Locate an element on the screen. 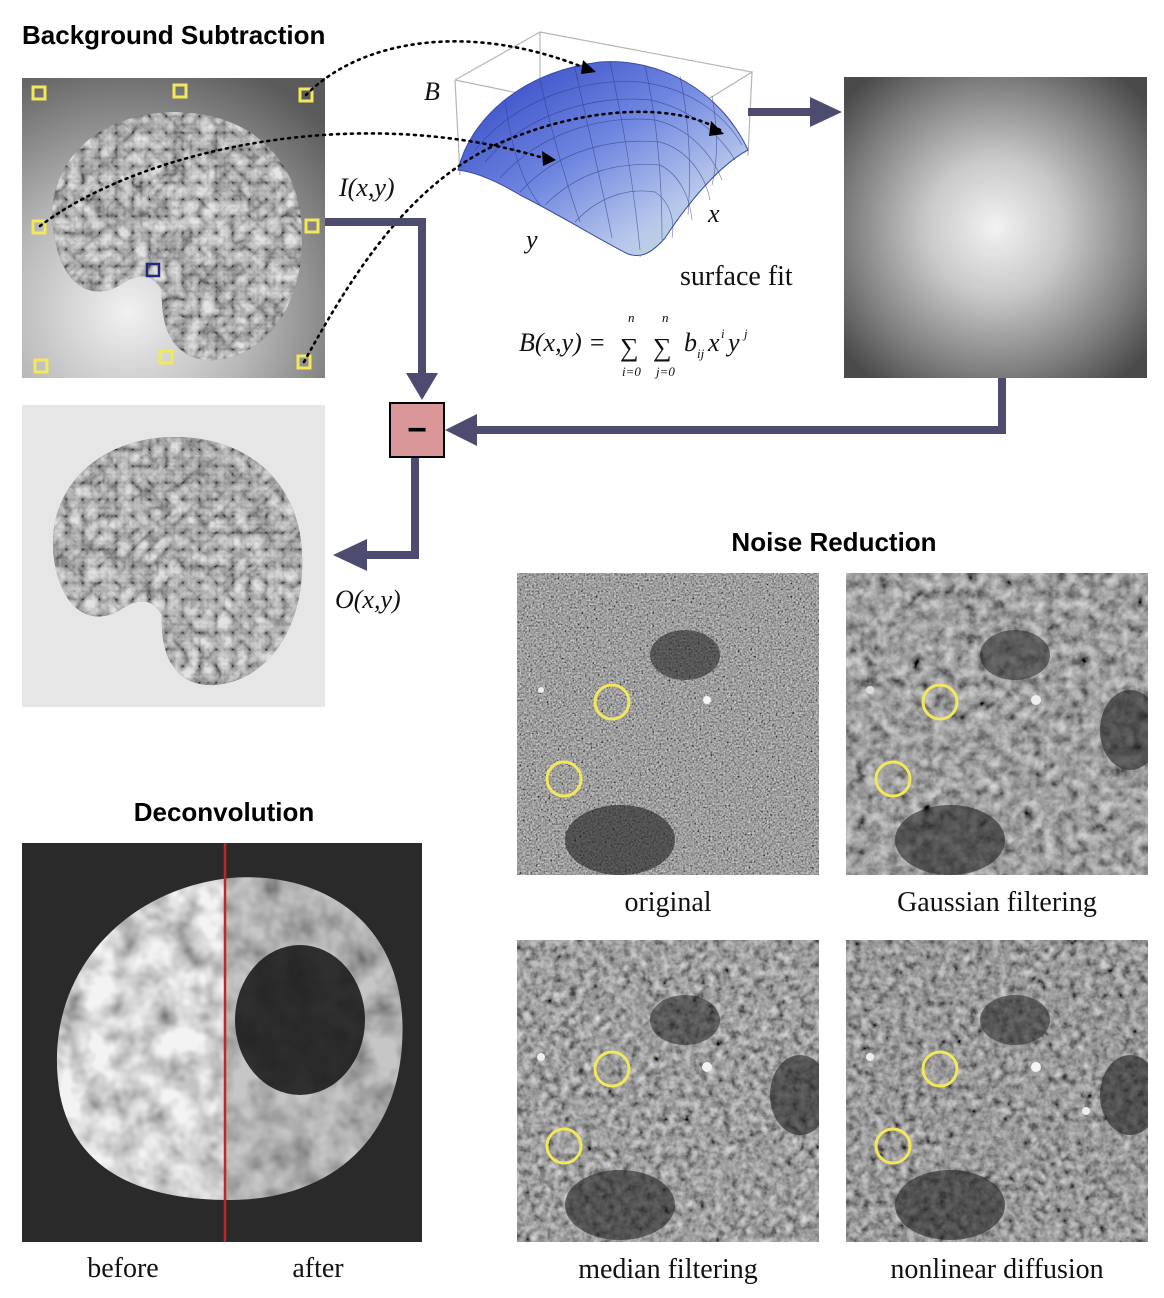  caption-median: median filtering is located at coordinates (668, 1269).